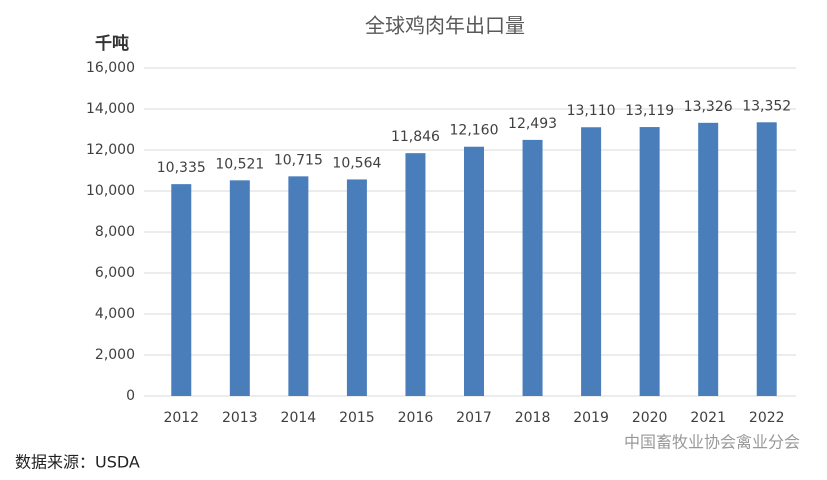  What do you see at coordinates (712, 442) in the screenshot?
I see `watermark: 中国畜牧业协会禽业分会` at bounding box center [712, 442].